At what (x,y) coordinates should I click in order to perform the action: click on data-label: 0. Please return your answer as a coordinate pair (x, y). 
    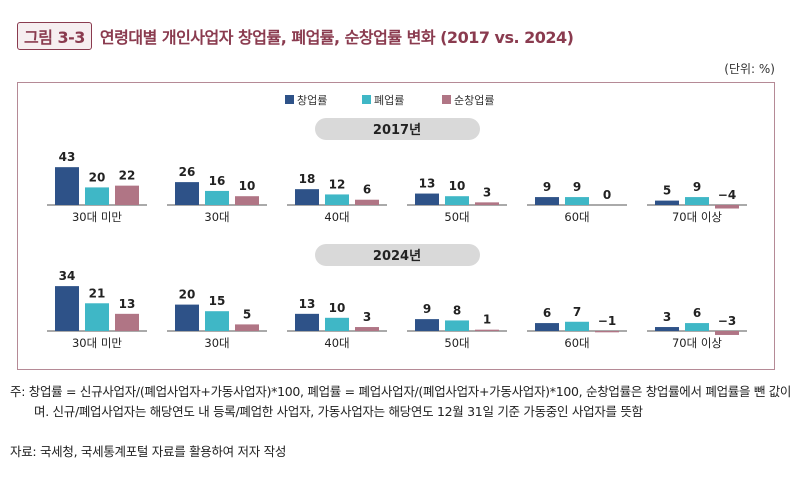
    Looking at the image, I should click on (607, 195).